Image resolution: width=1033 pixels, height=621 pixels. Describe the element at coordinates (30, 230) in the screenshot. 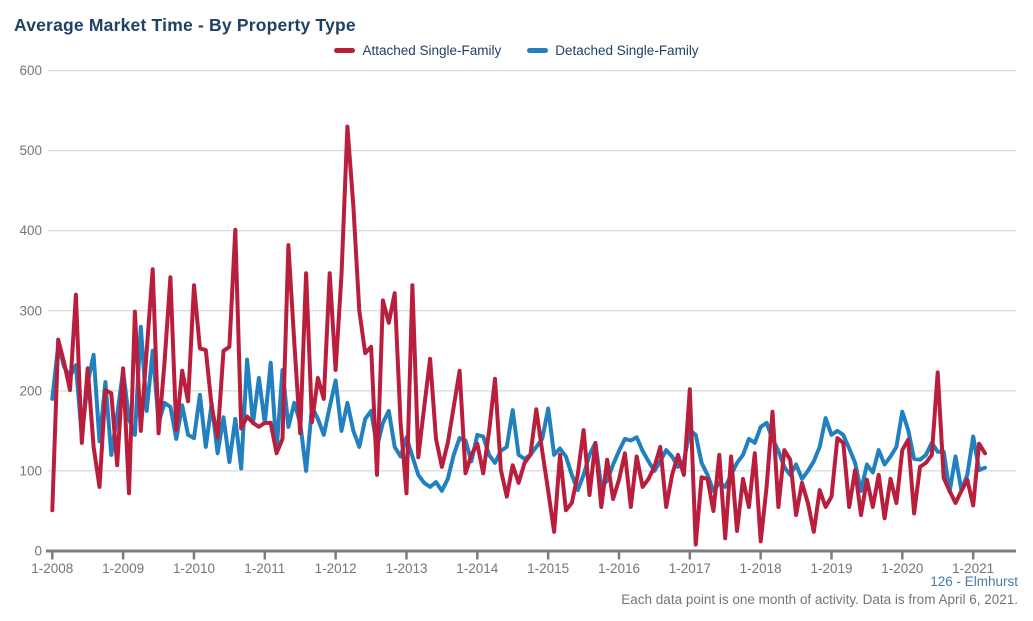

I see `y-axis-label: 400` at that location.